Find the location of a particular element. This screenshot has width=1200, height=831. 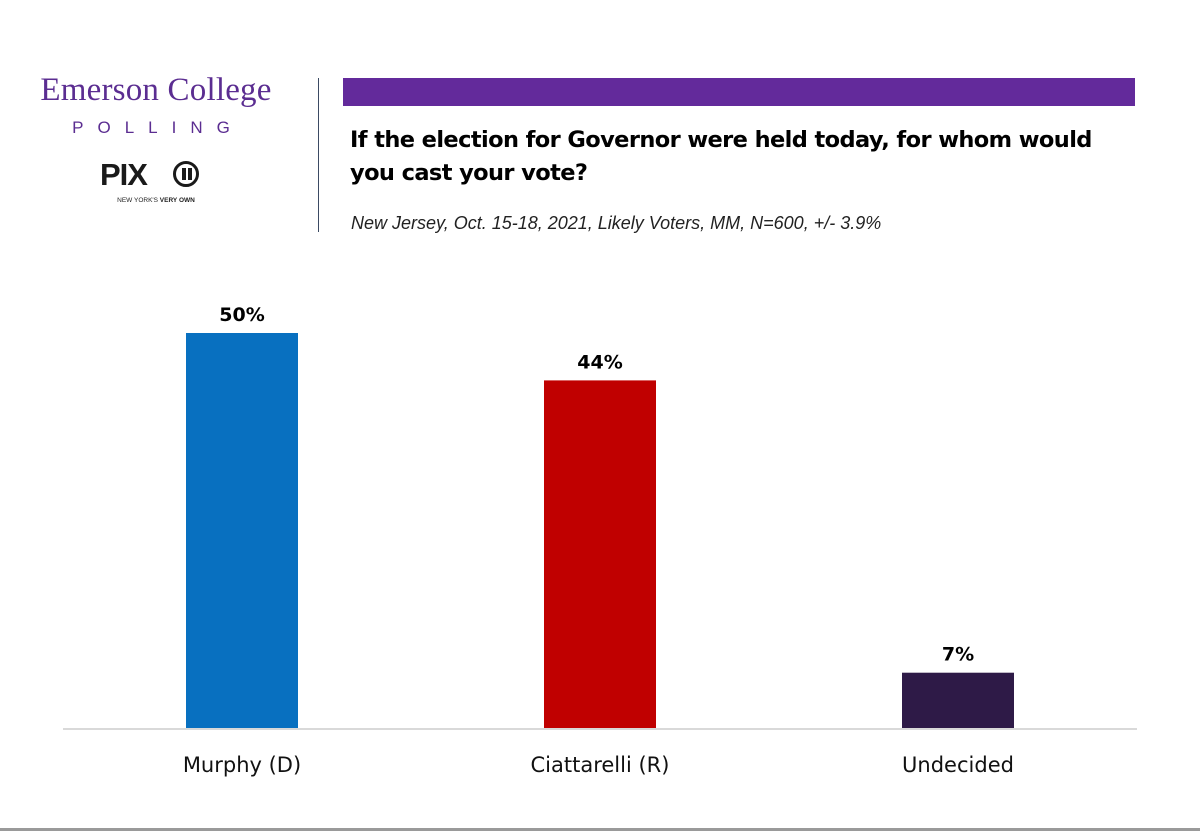

emerson-college-logo-title: Emerson College is located at coordinates (156, 90).